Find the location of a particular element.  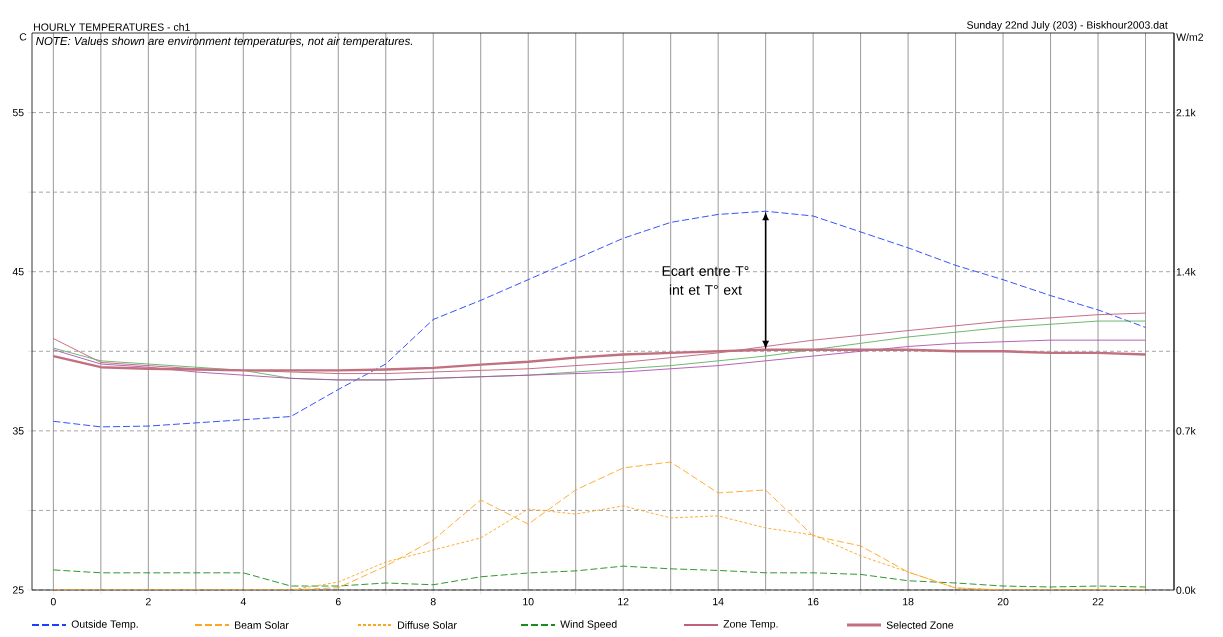

y2-tick-label: 2.1k is located at coordinates (1186, 112).